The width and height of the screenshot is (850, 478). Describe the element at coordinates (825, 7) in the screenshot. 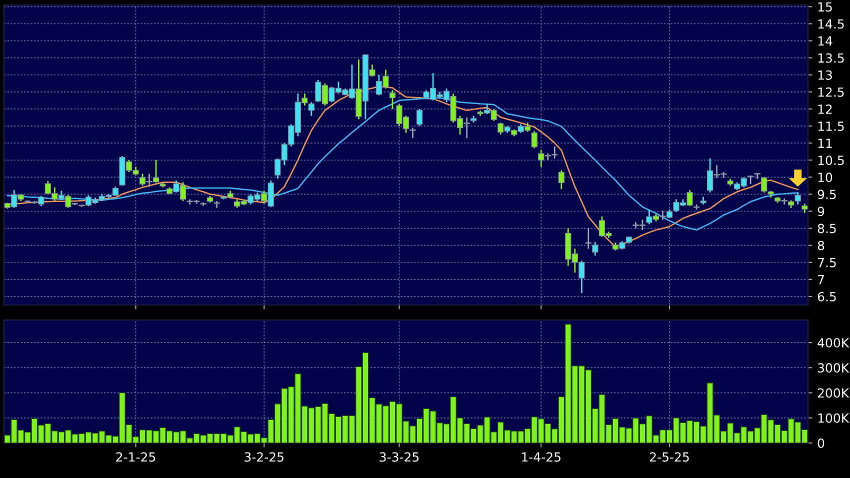

I see `y-tick-label: 15` at that location.